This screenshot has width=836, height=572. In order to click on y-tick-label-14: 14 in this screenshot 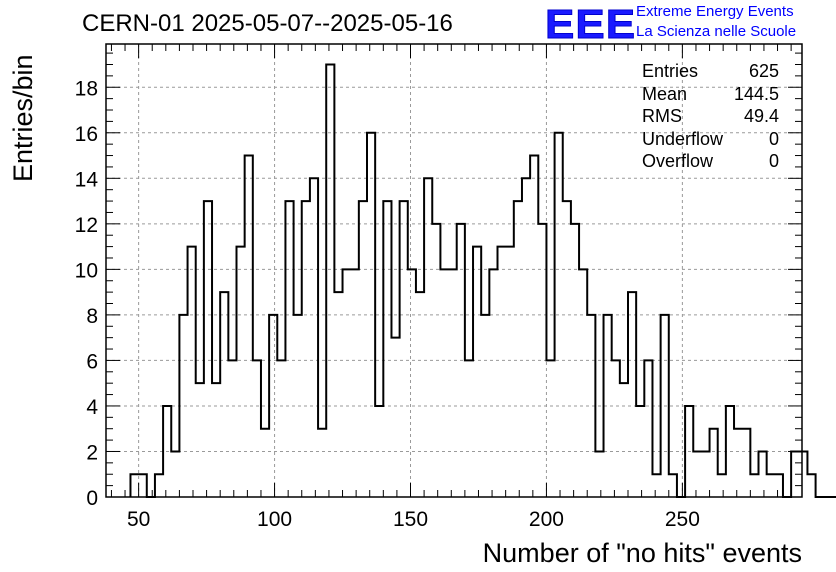, I will do `click(87, 179)`.